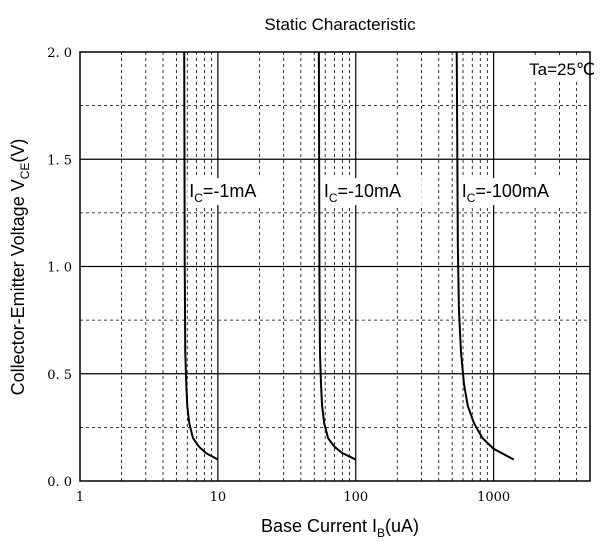  I want to click on temperature-annotation: Ta=25℃, so click(562, 69).